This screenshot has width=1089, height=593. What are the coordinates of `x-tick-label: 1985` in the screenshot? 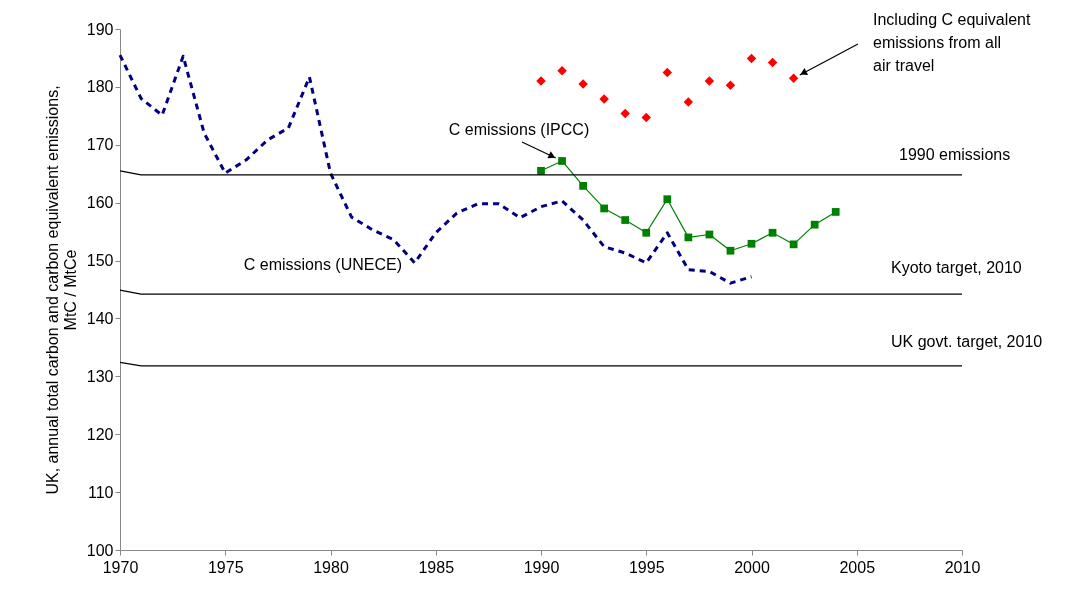 It's located at (436, 567).